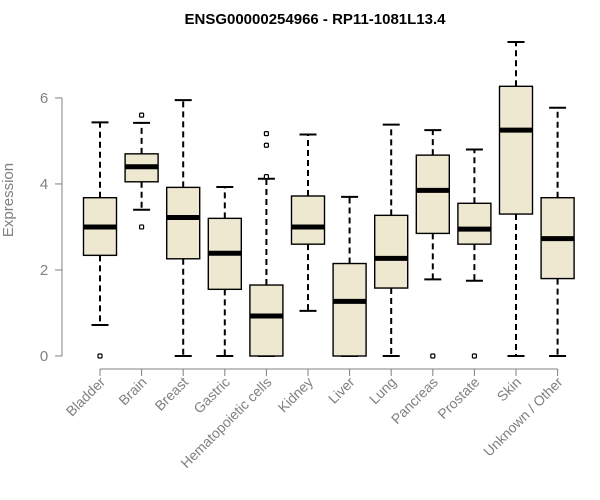 This screenshot has height=500, width=600. What do you see at coordinates (86, 397) in the screenshot?
I see `x-tick-label: Bladder` at bounding box center [86, 397].